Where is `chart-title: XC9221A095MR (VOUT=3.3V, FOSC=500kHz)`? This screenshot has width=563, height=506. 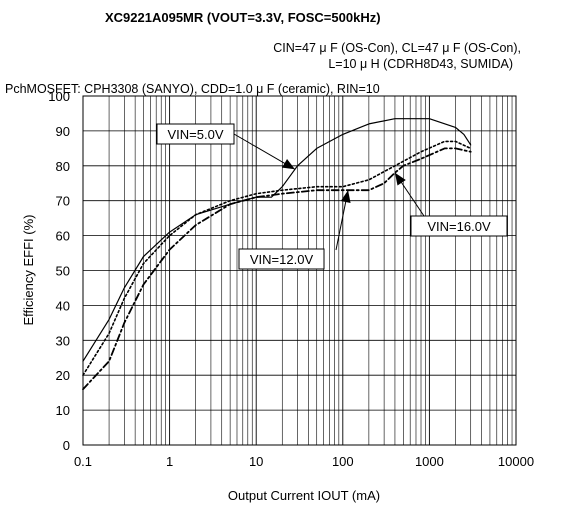
chart-title: XC9221A095MR (VOUT=3.3V, FOSC=500kHz) is located at coordinates (243, 17).